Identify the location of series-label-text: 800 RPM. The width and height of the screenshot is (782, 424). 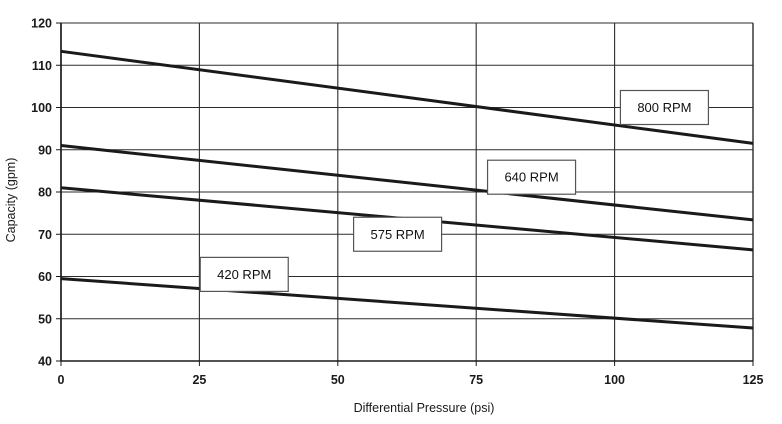
(664, 107).